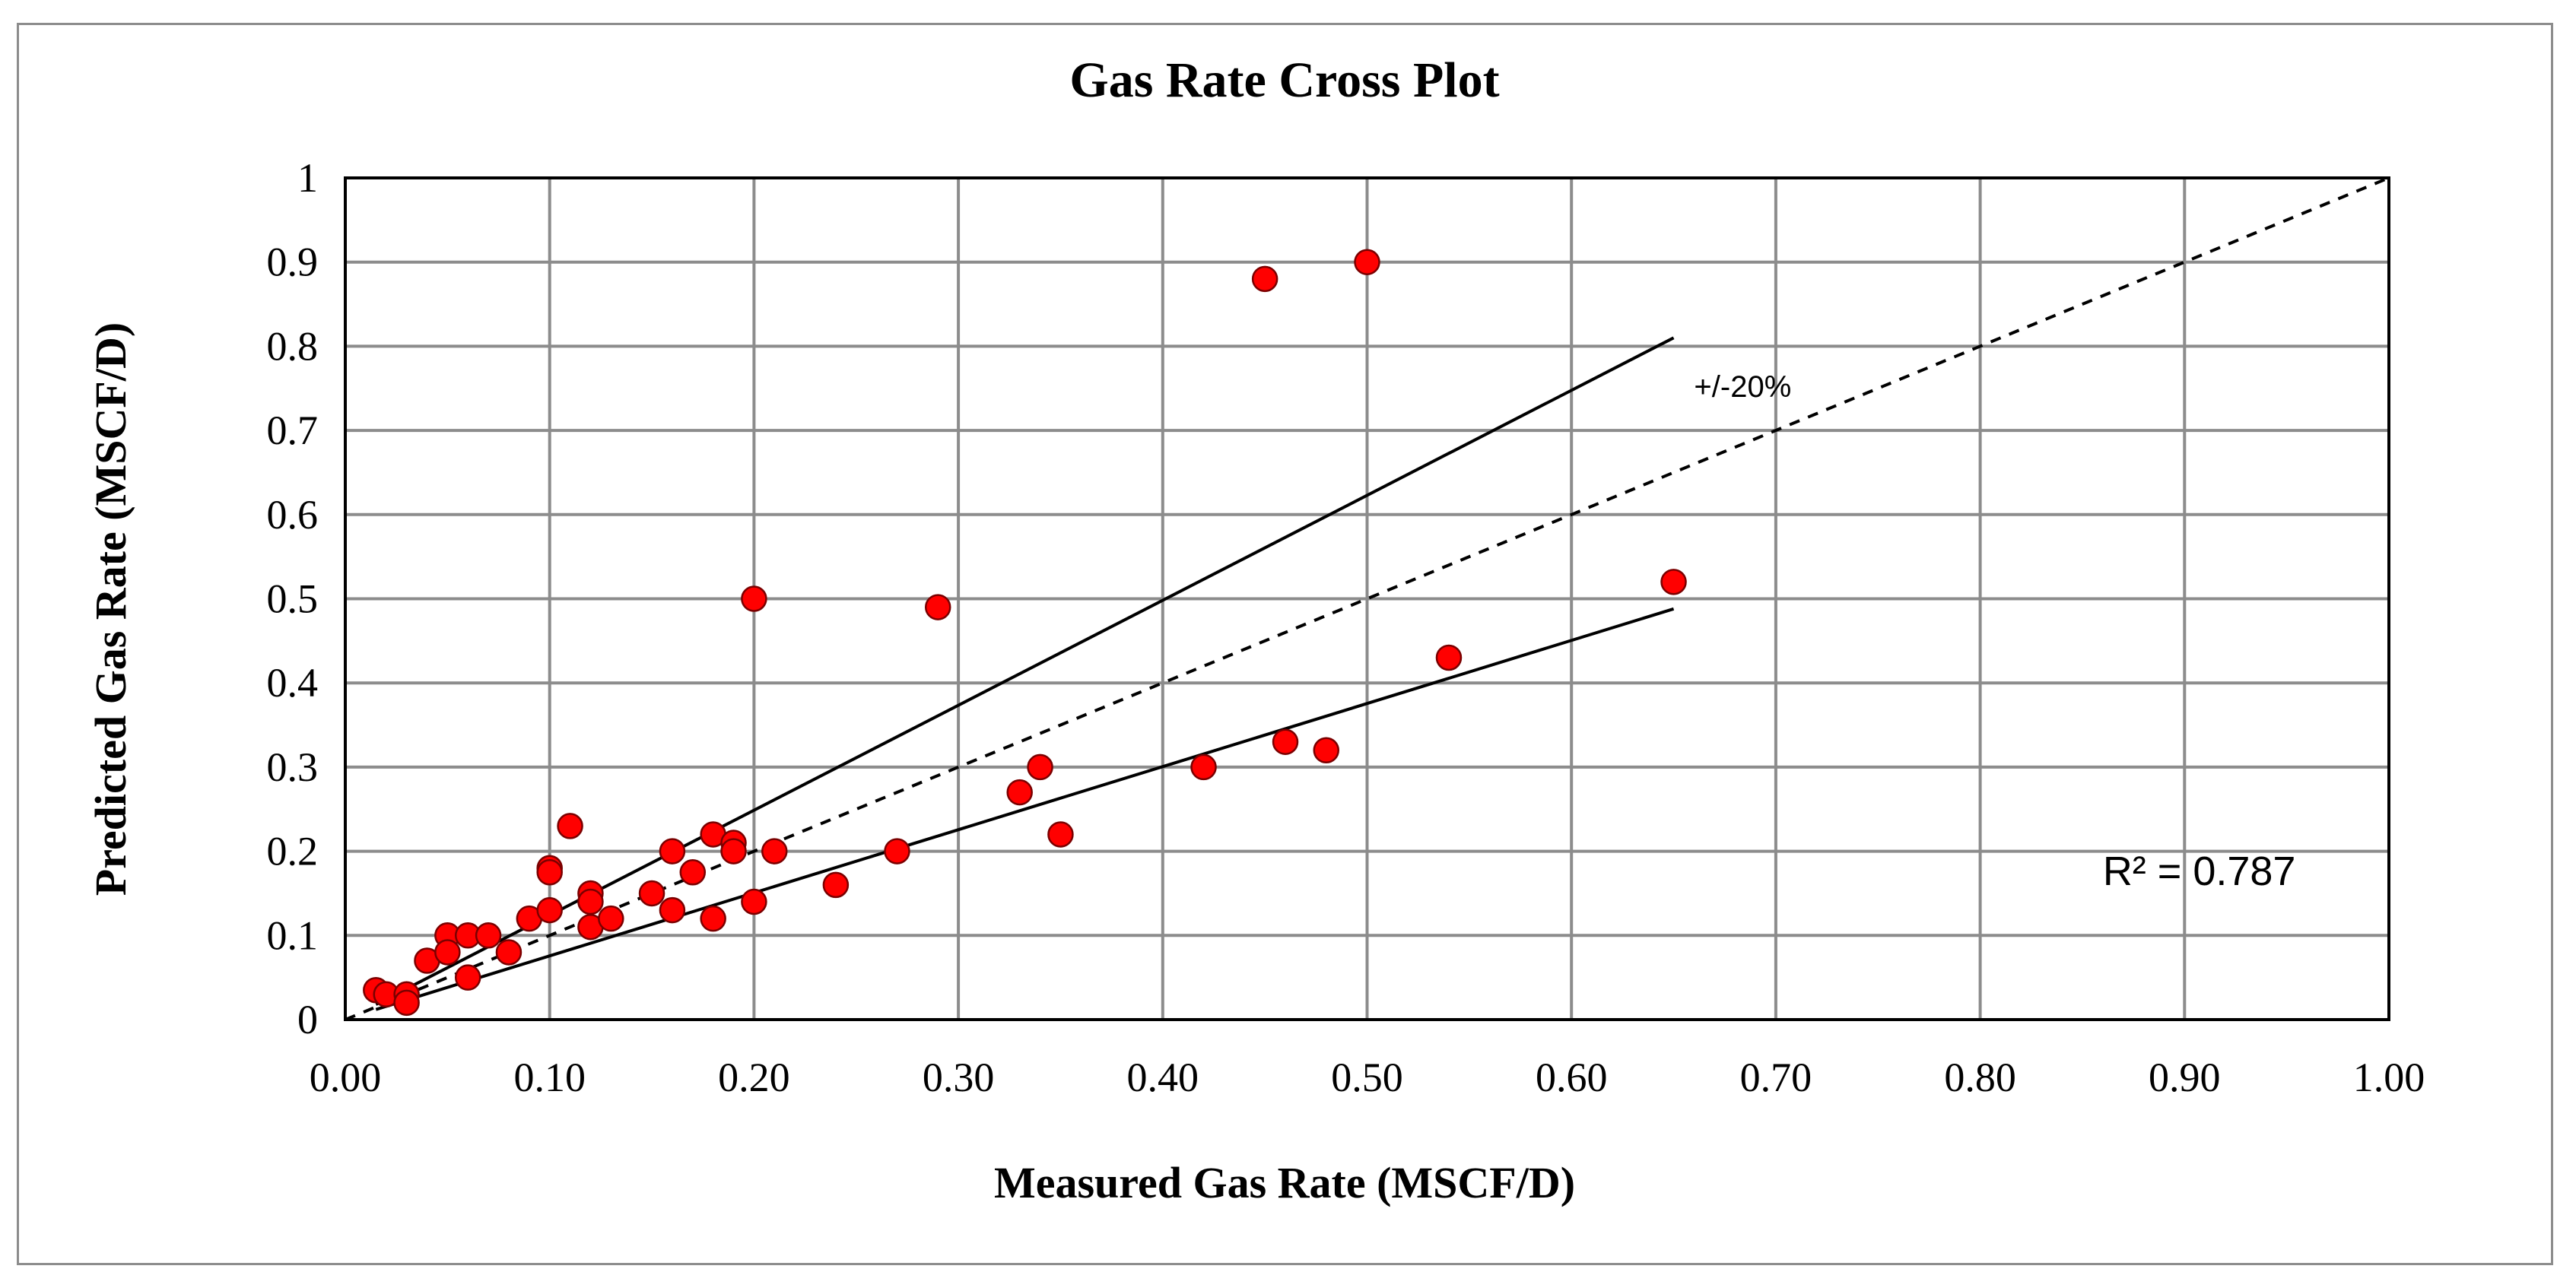  What do you see at coordinates (1572, 1077) in the screenshot?
I see `x-tick-label: 0.60` at bounding box center [1572, 1077].